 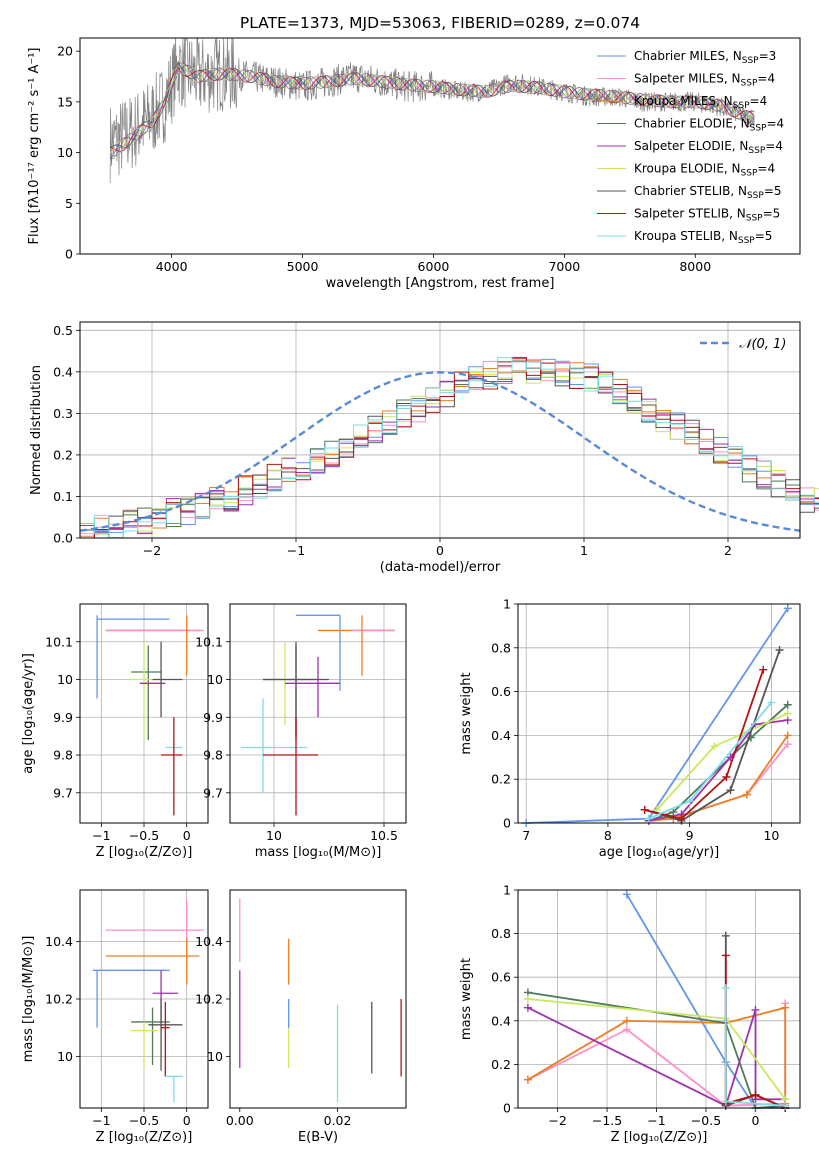 What do you see at coordinates (213, 792) in the screenshot?
I see `y-tick-label: 9.7` at bounding box center [213, 792].